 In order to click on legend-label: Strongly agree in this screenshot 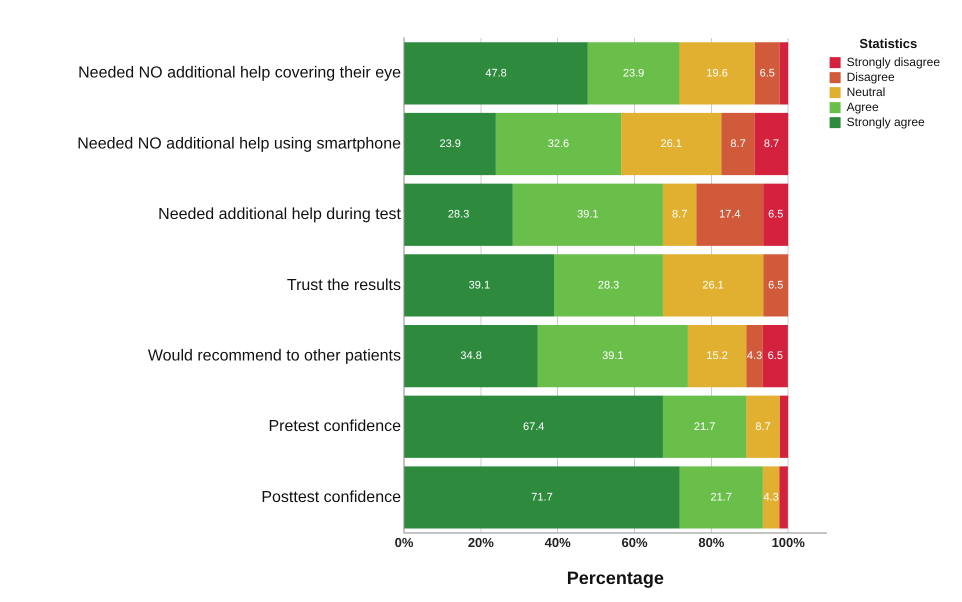, I will do `click(885, 121)`.